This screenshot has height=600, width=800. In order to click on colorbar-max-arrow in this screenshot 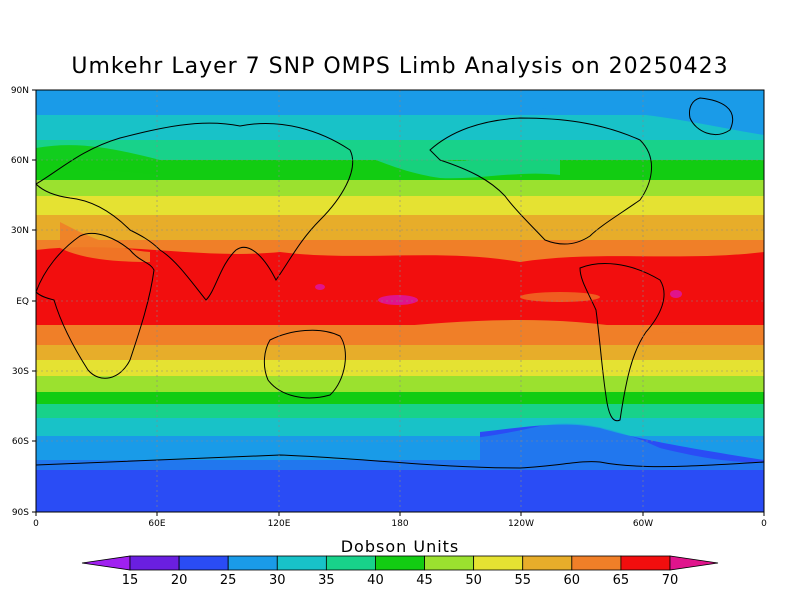, I will do `click(694, 563)`.